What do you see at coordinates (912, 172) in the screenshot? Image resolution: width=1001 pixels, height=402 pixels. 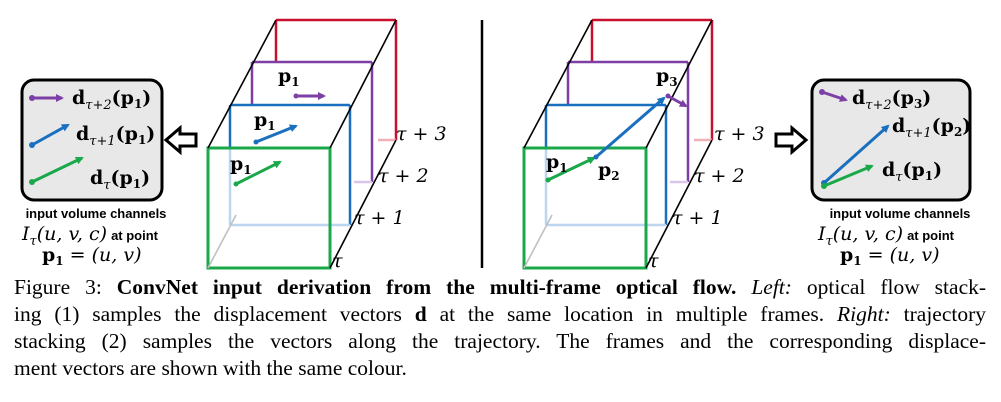 I see `right-vec-label-tau: dτ(p1)` at bounding box center [912, 172].